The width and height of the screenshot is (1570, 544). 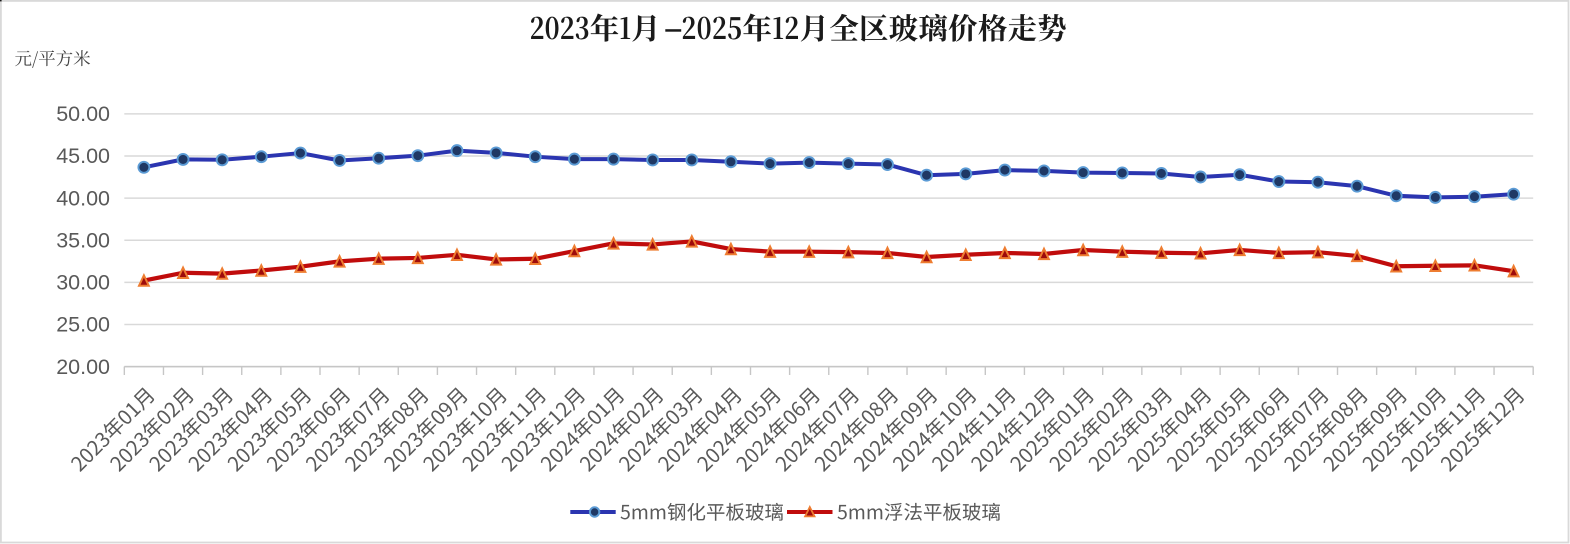 What do you see at coordinates (83, 240) in the screenshot?
I see `svg-text: 35.00` at bounding box center [83, 240].